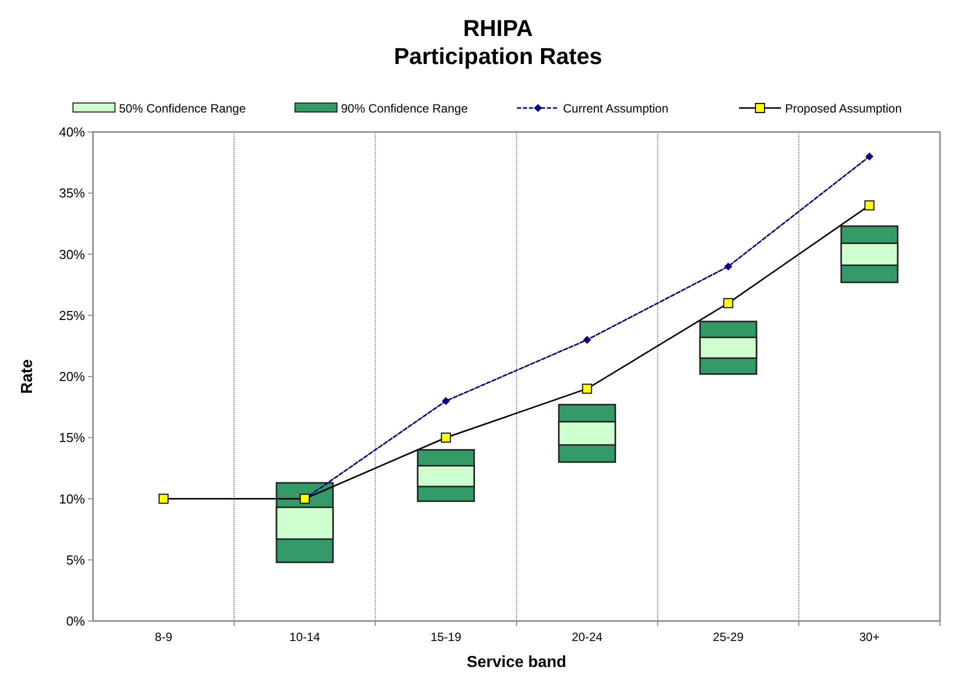 This screenshot has width=955, height=679. What do you see at coordinates (72, 254) in the screenshot?
I see `y-tick-label: 30%` at bounding box center [72, 254].